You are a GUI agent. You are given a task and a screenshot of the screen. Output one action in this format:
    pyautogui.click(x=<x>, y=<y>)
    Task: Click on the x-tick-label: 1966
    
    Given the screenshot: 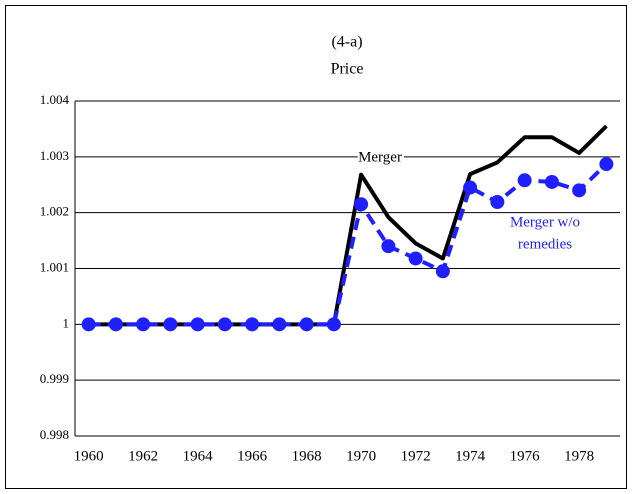 What is the action you would take?
    pyautogui.click(x=252, y=456)
    